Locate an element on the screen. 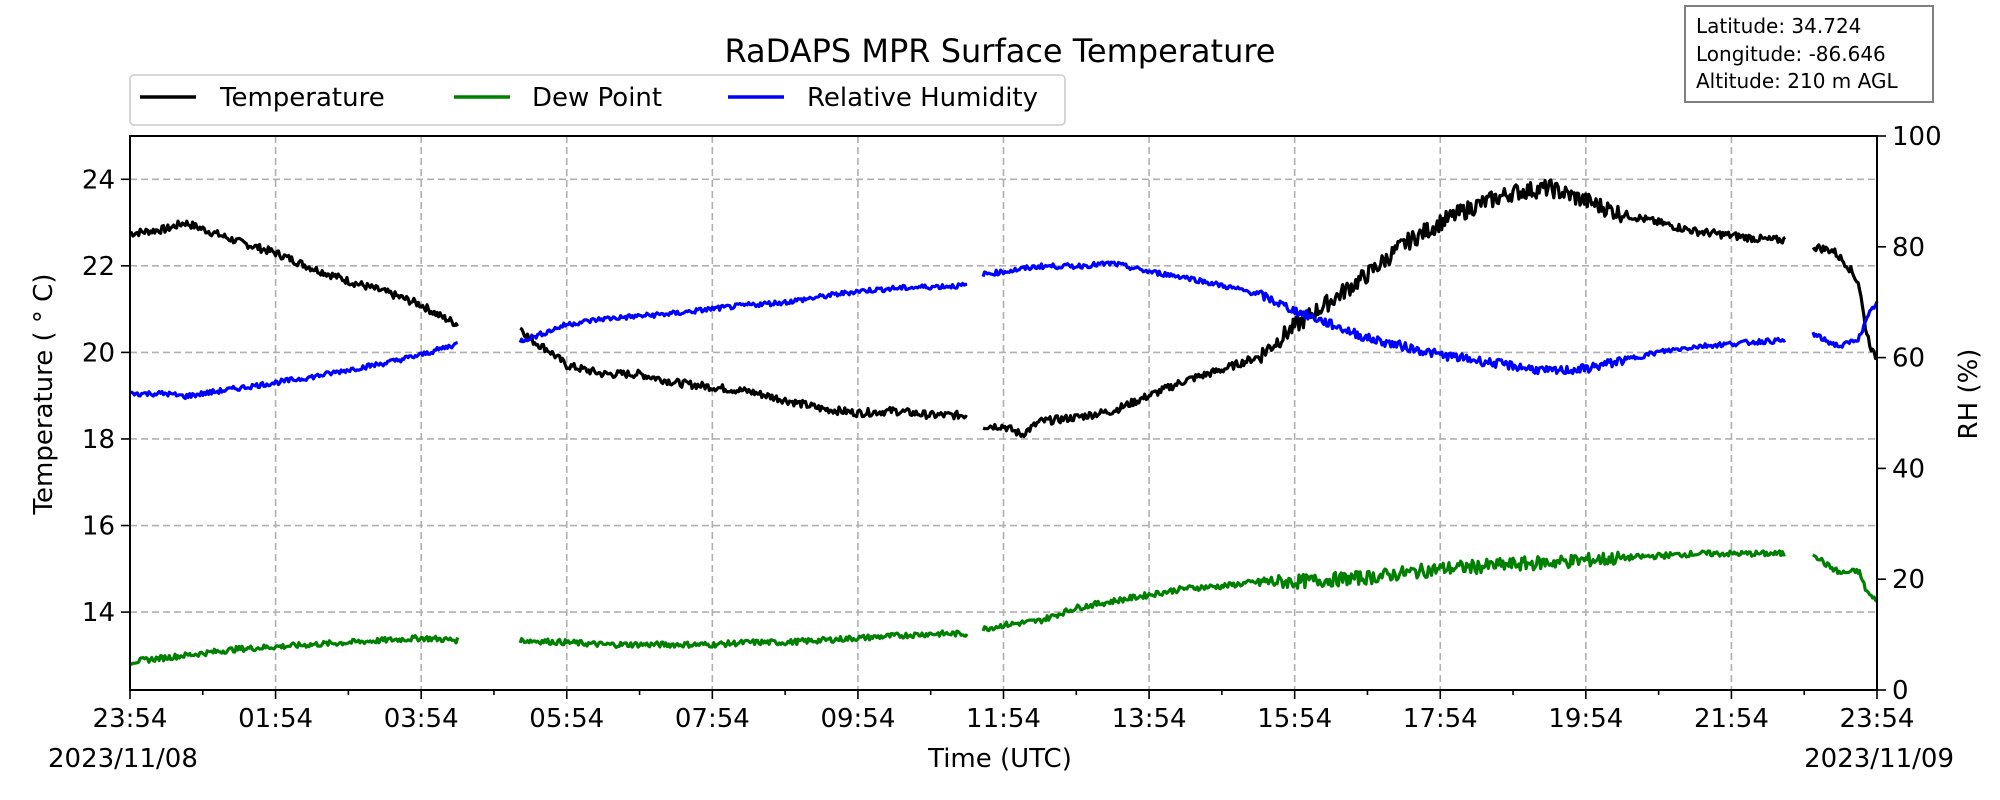 The width and height of the screenshot is (2000, 800). legend-label-temperature: Temperature is located at coordinates (302, 98).